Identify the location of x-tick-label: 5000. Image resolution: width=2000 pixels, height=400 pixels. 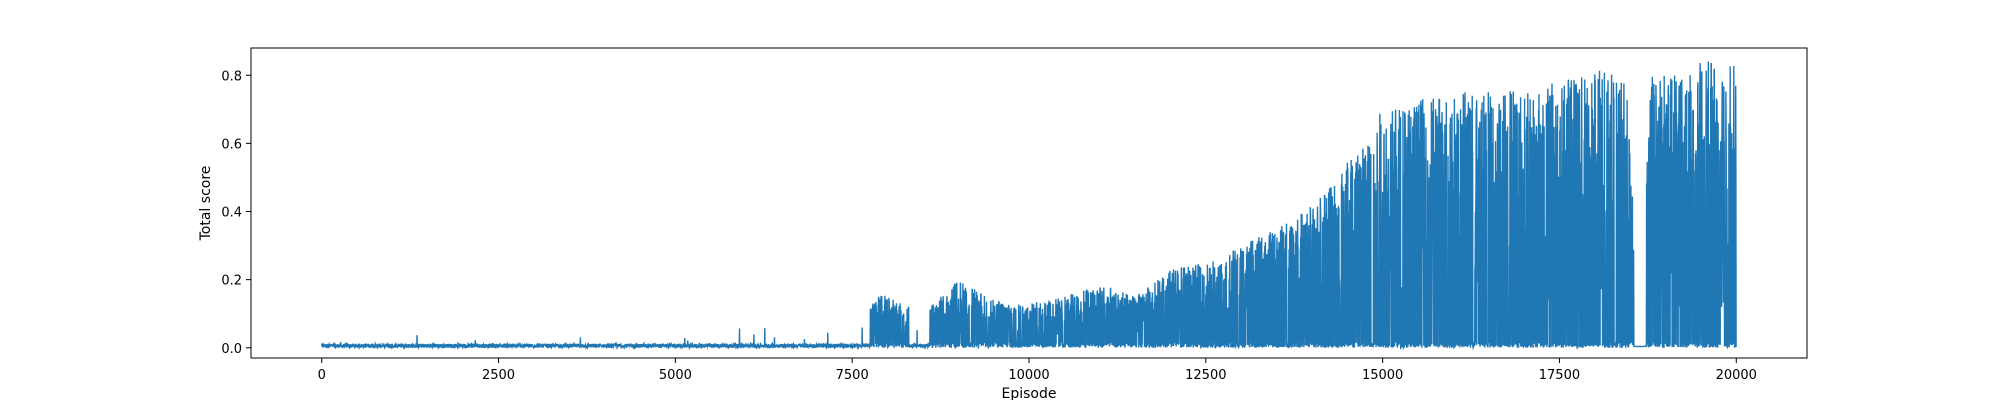
(675, 375).